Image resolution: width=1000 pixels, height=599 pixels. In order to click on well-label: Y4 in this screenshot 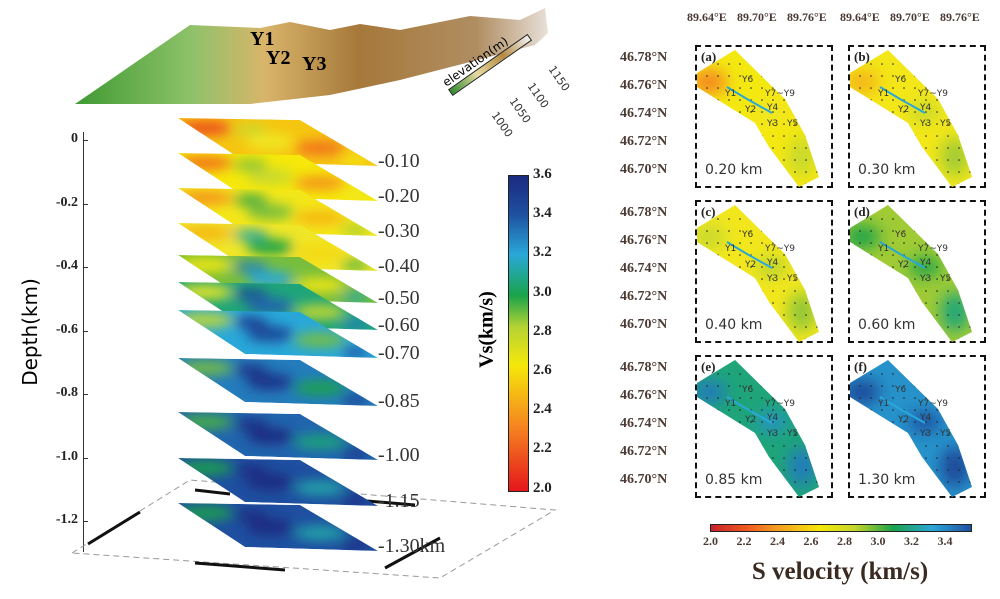, I will do `click(926, 108)`.